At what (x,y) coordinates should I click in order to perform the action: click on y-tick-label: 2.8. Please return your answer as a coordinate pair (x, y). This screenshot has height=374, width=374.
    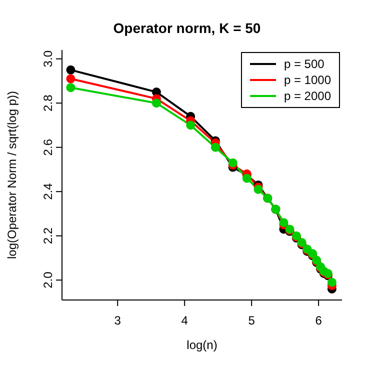
    Looking at the image, I should click on (48, 103).